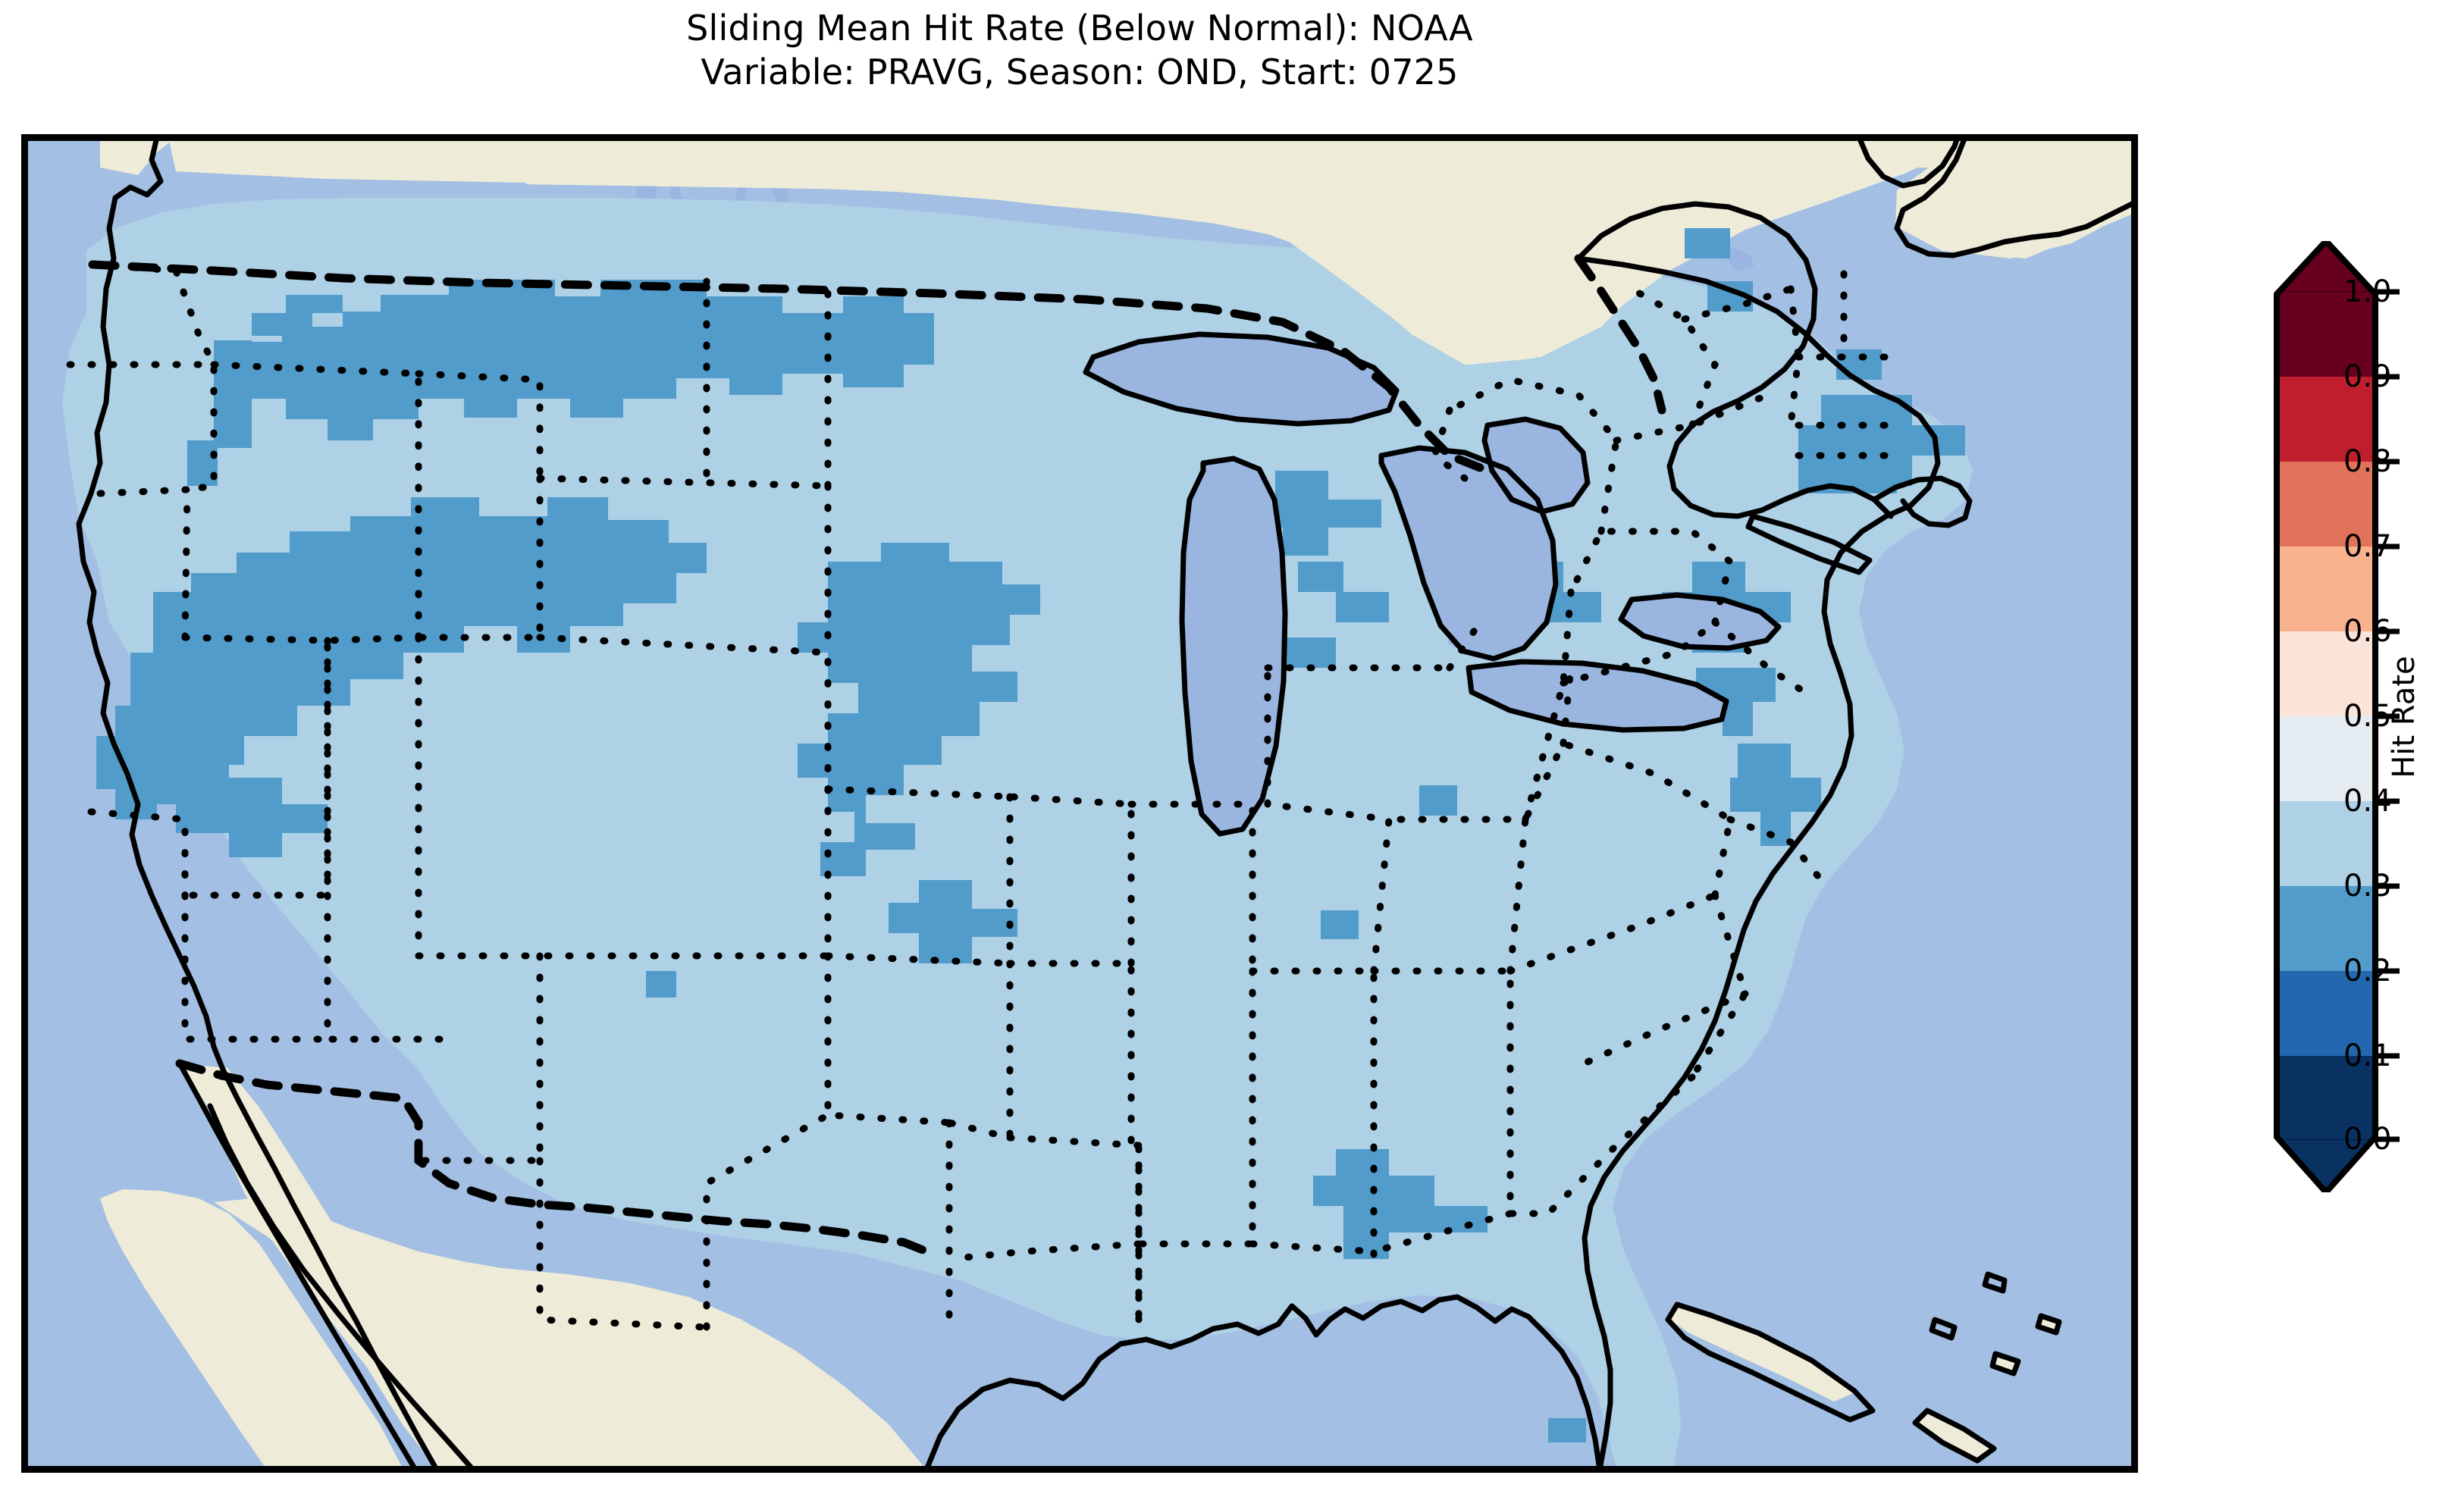 Image resolution: width=2464 pixels, height=1494 pixels. Describe the element at coordinates (2367, 1055) in the screenshot. I see `colorbar-tick-label-0p1: 0.1` at that location.